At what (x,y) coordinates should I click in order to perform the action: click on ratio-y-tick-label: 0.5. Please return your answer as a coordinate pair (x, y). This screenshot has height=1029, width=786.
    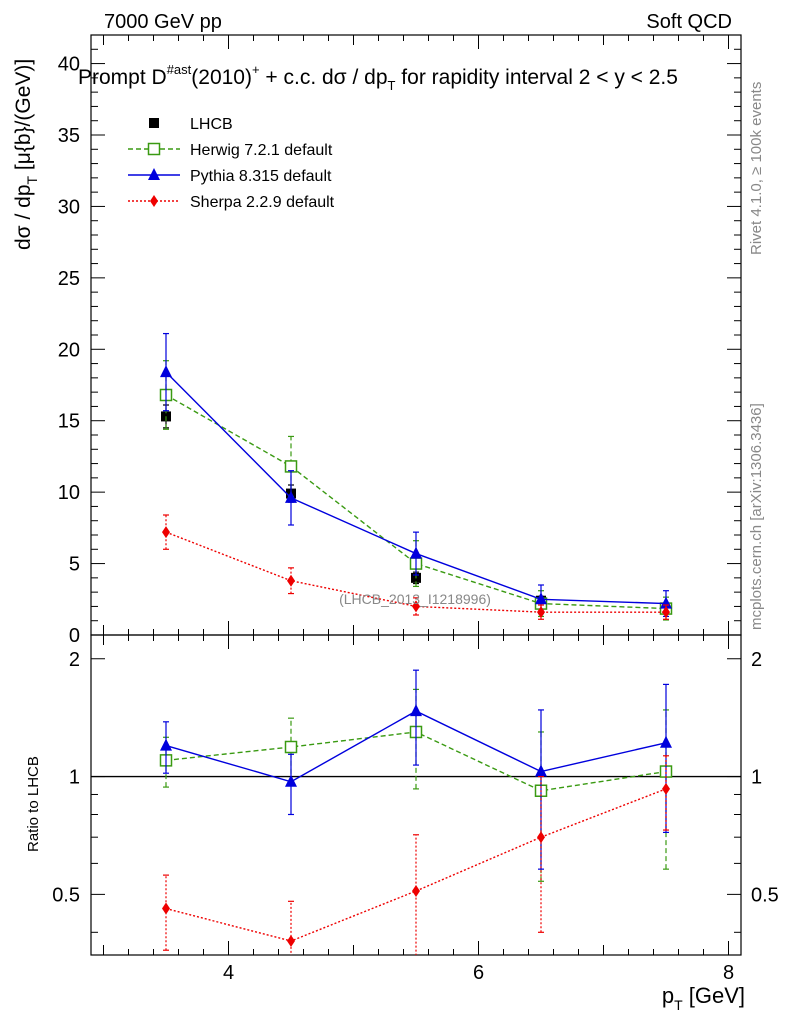
    Looking at the image, I should click on (66, 895).